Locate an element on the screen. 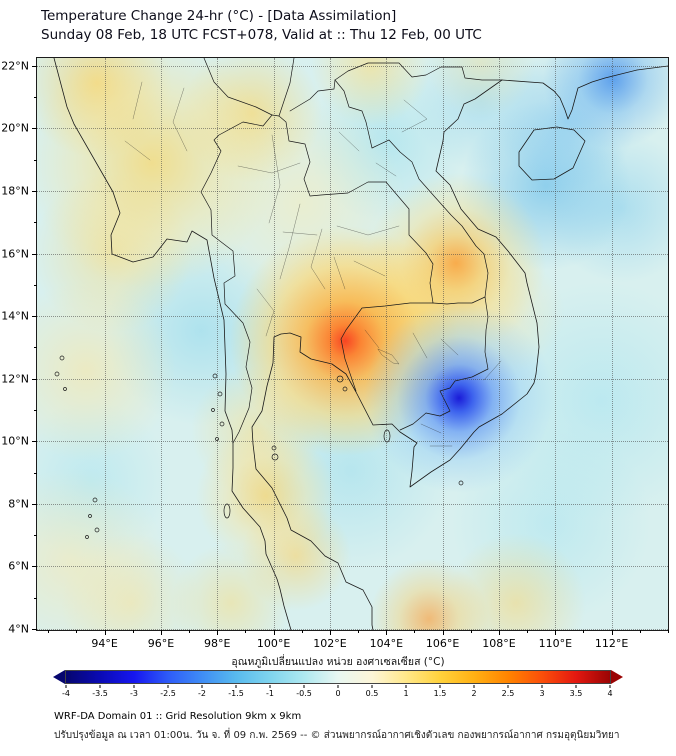 The image size is (676, 756). phu-quoc-island is located at coordinates (387, 436).